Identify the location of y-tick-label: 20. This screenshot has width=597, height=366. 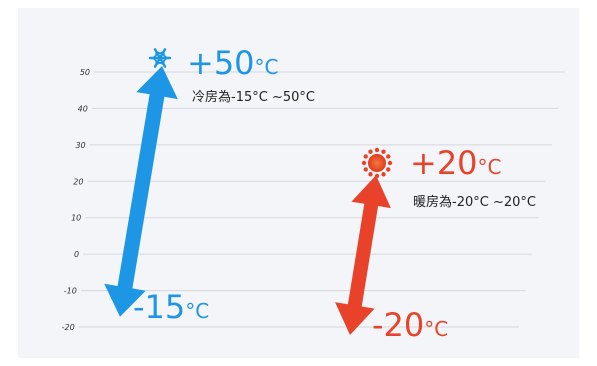
(78, 181).